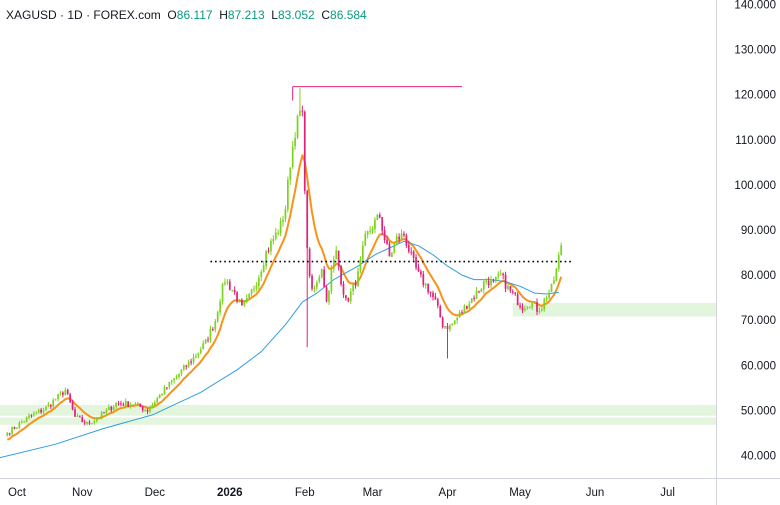 The width and height of the screenshot is (780, 505). Describe the element at coordinates (755, 96) in the screenshot. I see `price-tick-label: 120.000` at that location.